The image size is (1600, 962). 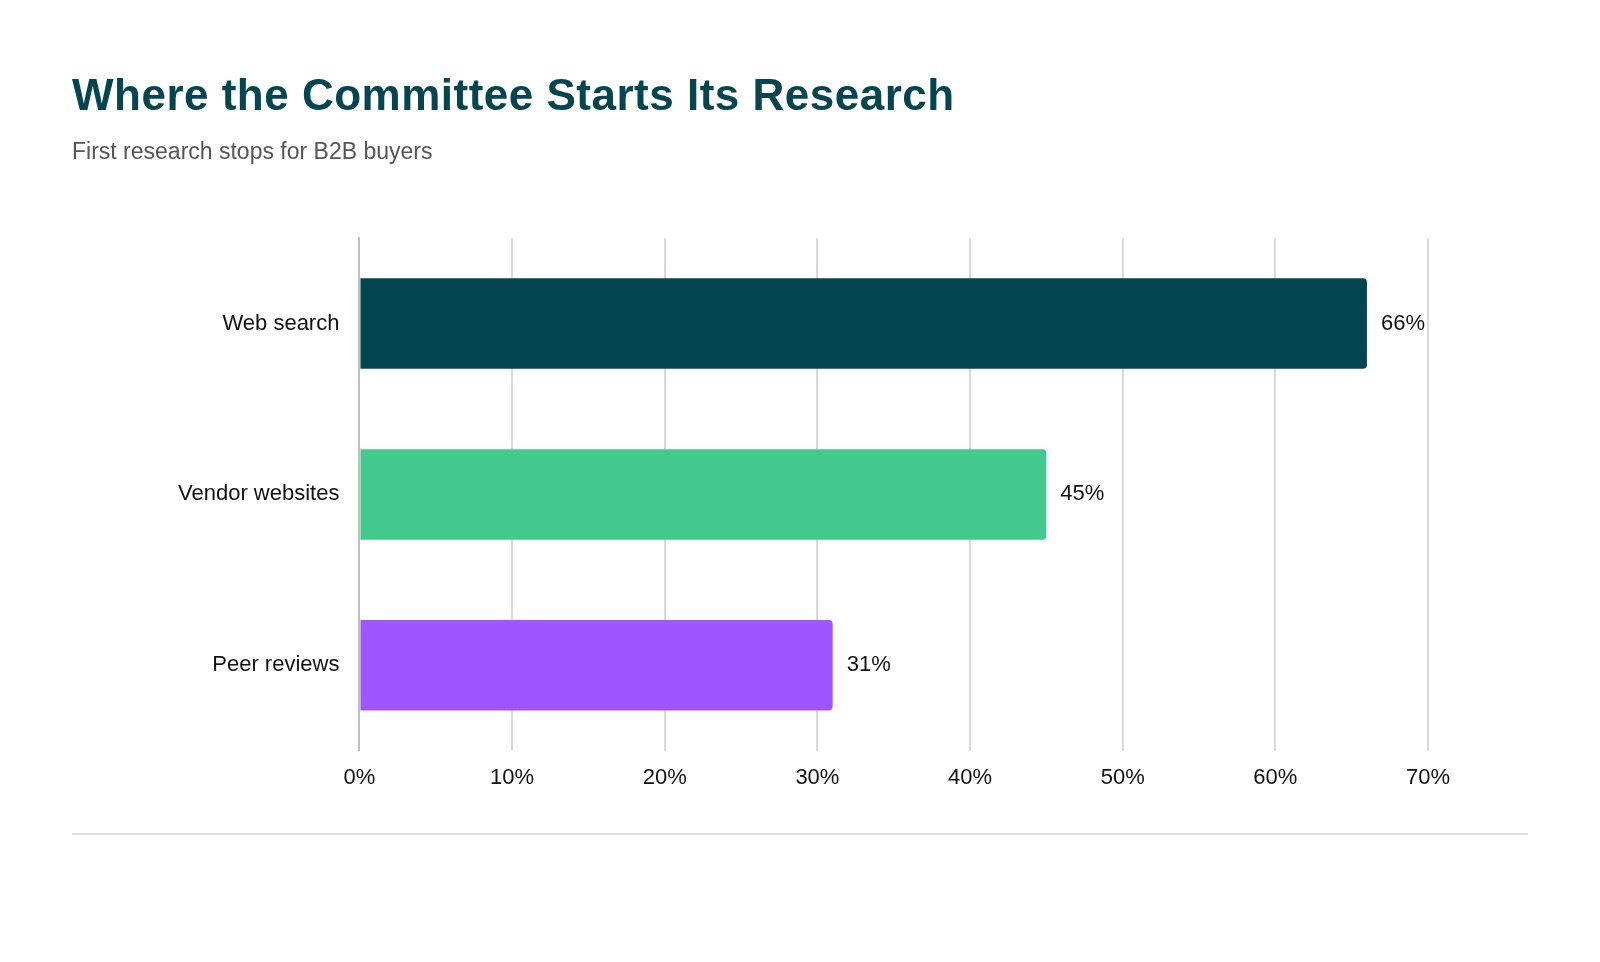 I want to click on y-tick-label: Vendor websites, so click(x=259, y=493).